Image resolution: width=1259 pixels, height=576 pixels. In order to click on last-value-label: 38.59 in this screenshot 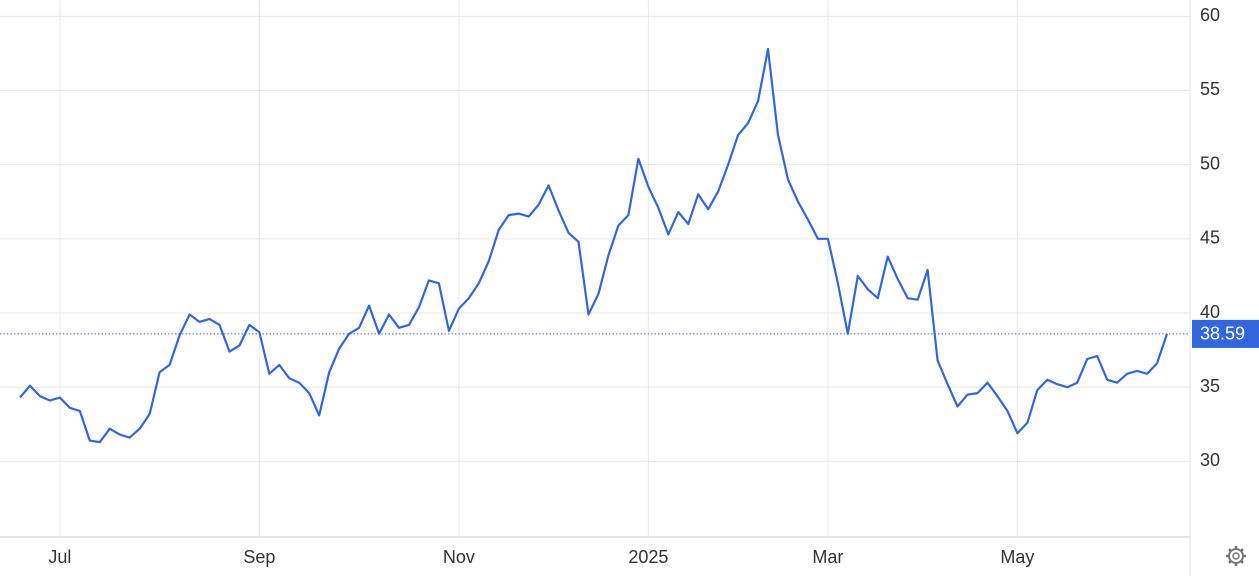, I will do `click(1222, 334)`.